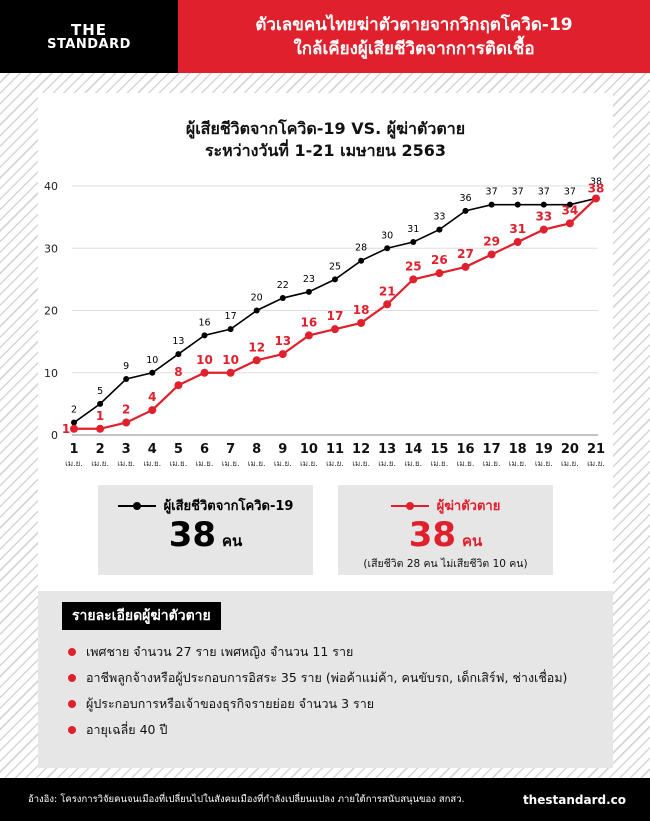 Image resolution: width=650 pixels, height=821 pixels. What do you see at coordinates (100, 416) in the screenshot?
I see `suicide-data-label: 1` at bounding box center [100, 416].